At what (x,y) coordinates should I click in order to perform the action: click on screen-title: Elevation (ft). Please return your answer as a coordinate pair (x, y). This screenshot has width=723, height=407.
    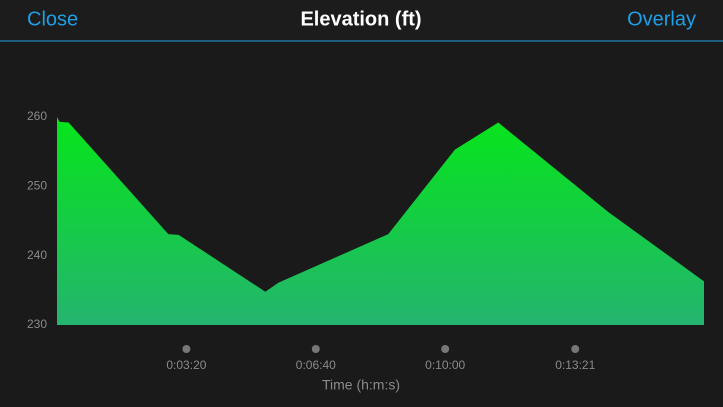
    Looking at the image, I should click on (360, 19).